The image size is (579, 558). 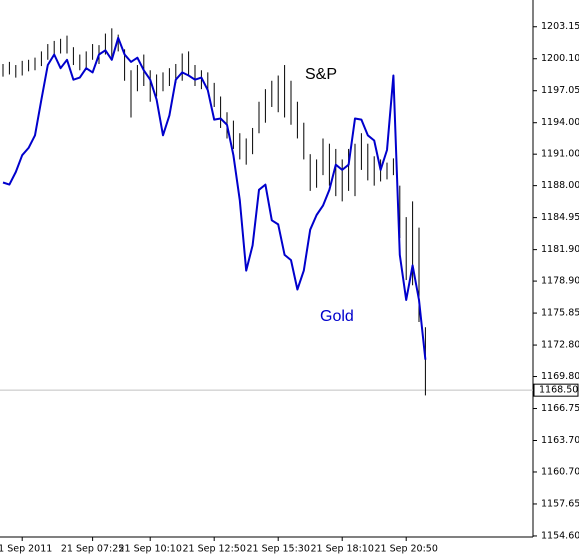 What do you see at coordinates (26, 549) in the screenshot?
I see `x-tick-label: 21 Sep 2011` at bounding box center [26, 549].